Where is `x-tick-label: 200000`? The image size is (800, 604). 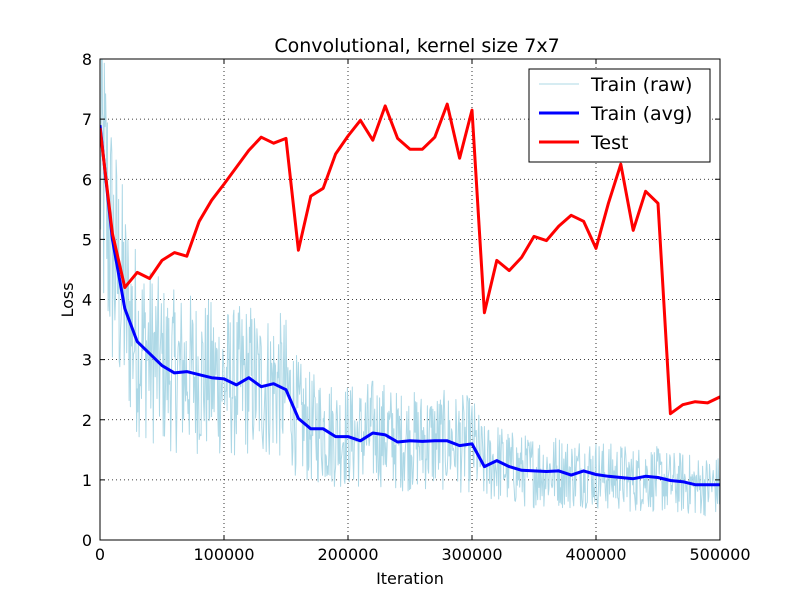 x-tick-label: 200000 is located at coordinates (347, 554).